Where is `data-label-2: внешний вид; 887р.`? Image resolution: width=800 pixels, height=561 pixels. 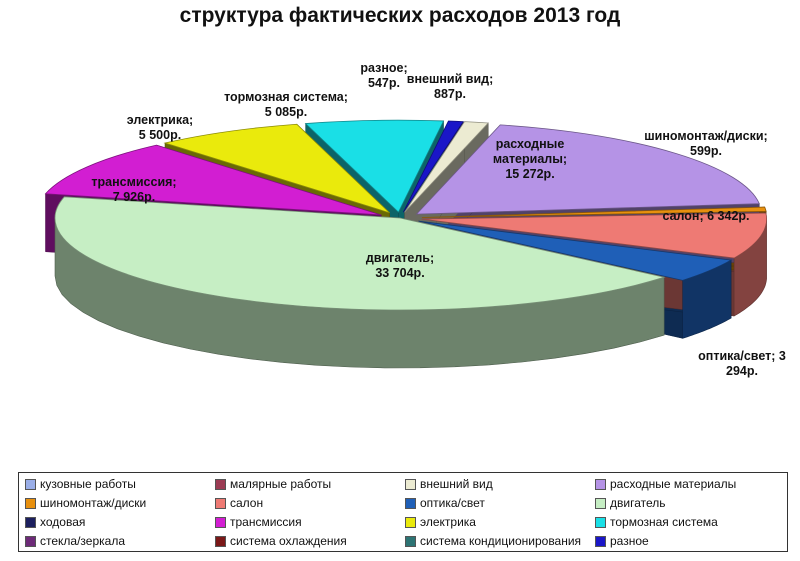 data-label-2: внешний вид; 887р. is located at coordinates (450, 86).